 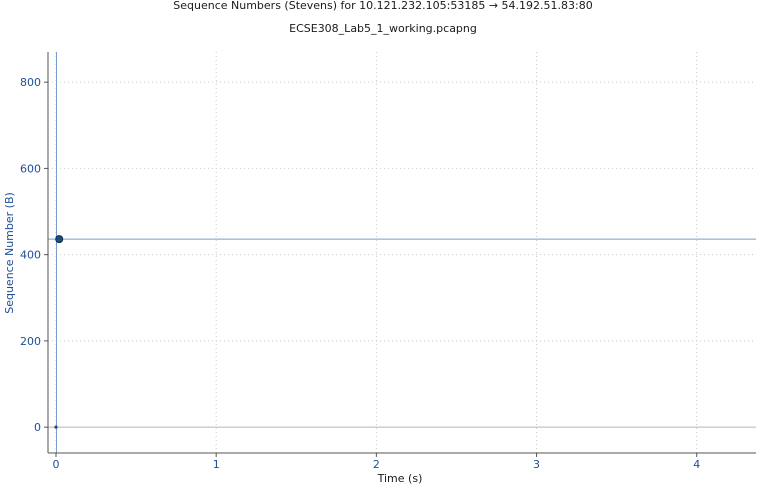 I want to click on x-tick-label: 3, so click(x=536, y=464).